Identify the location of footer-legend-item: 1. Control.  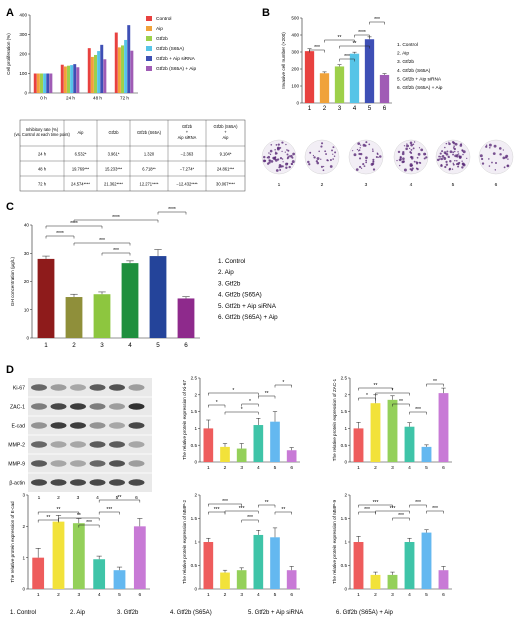
(23, 613).